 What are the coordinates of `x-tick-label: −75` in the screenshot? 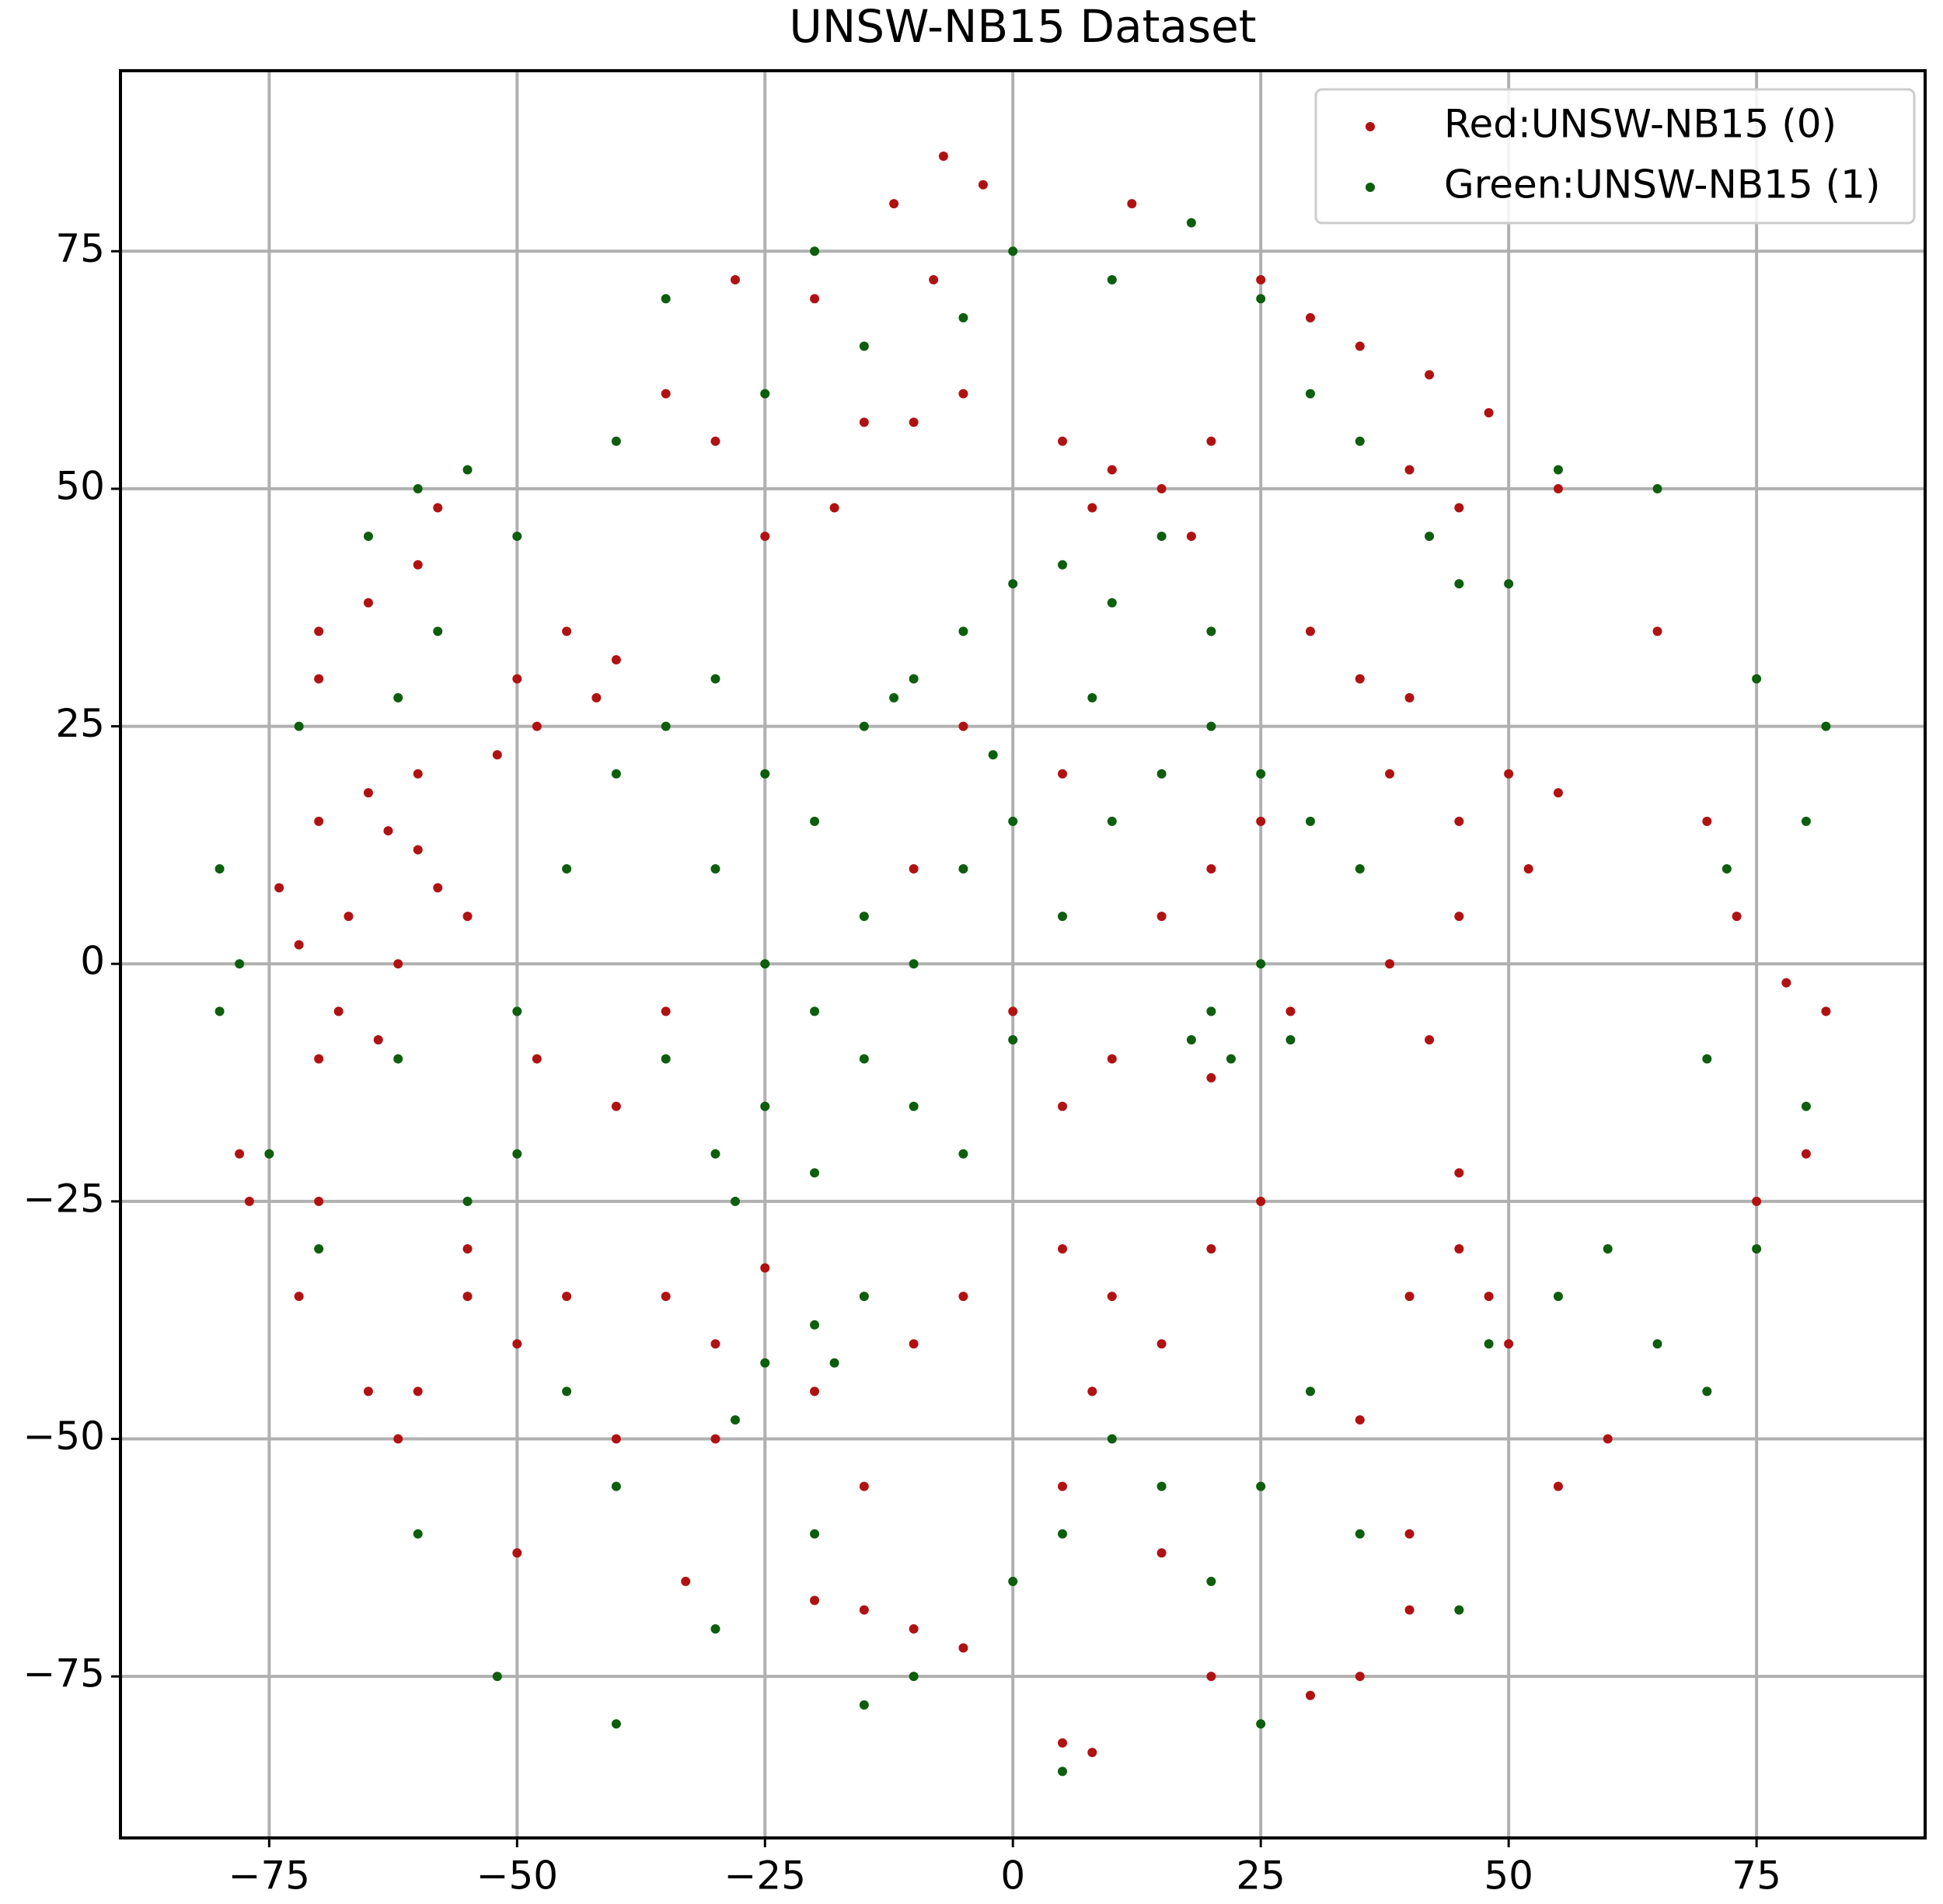 It's located at (269, 1876).